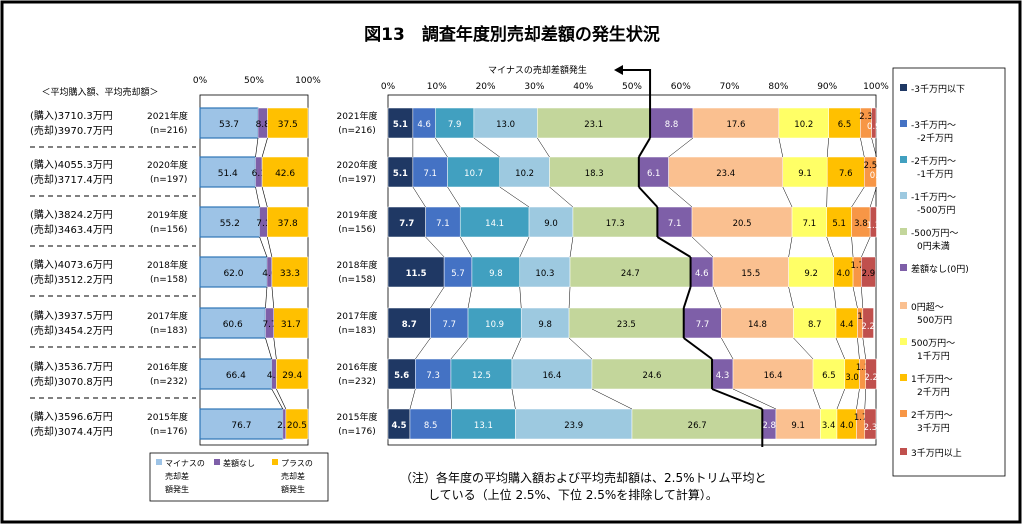 This screenshot has width=1024, height=530. I want to click on right-x-tick-label: 10%, so click(437, 87).